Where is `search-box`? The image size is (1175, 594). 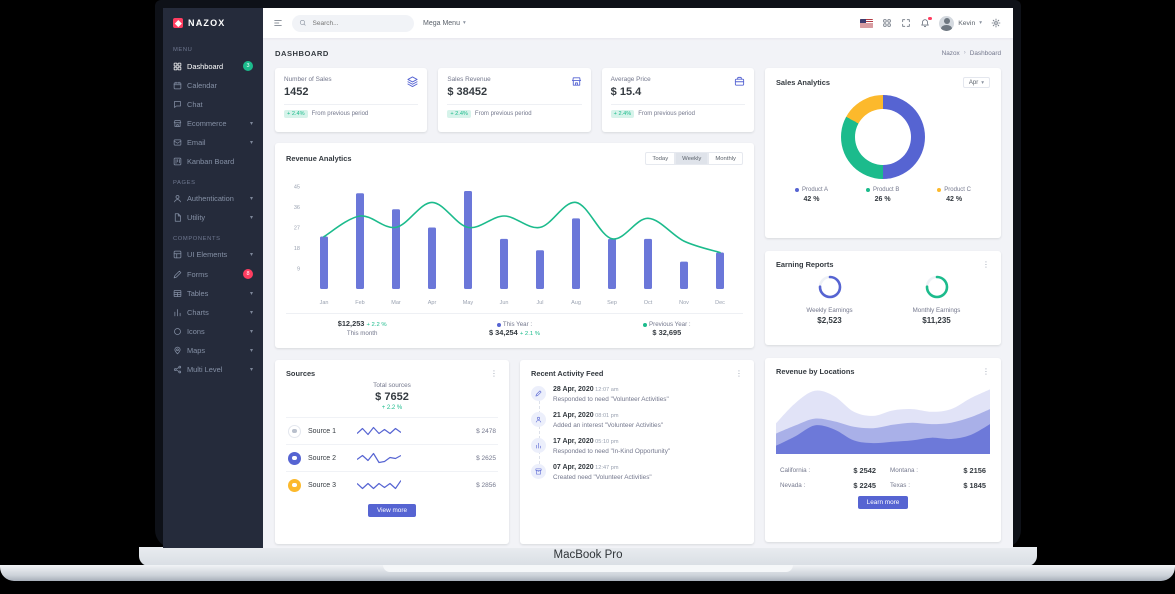 search-box is located at coordinates (353, 23).